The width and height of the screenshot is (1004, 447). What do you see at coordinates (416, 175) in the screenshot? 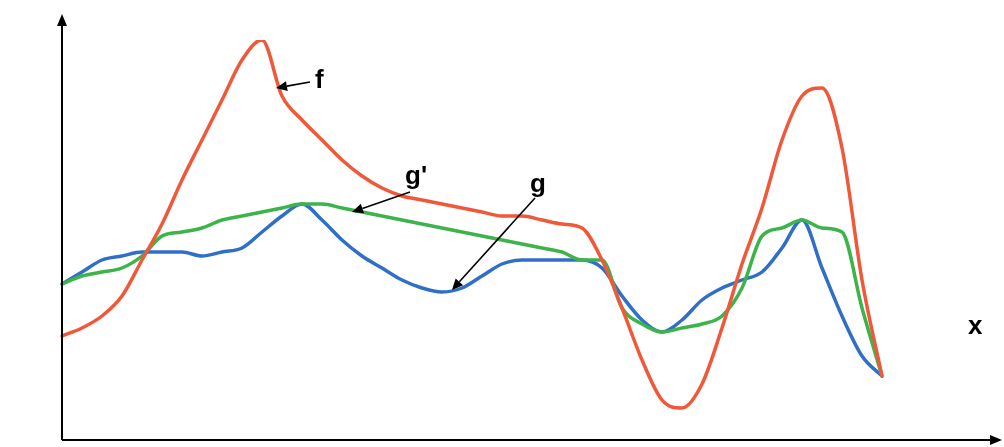
I see `annotation: g'` at bounding box center [416, 175].